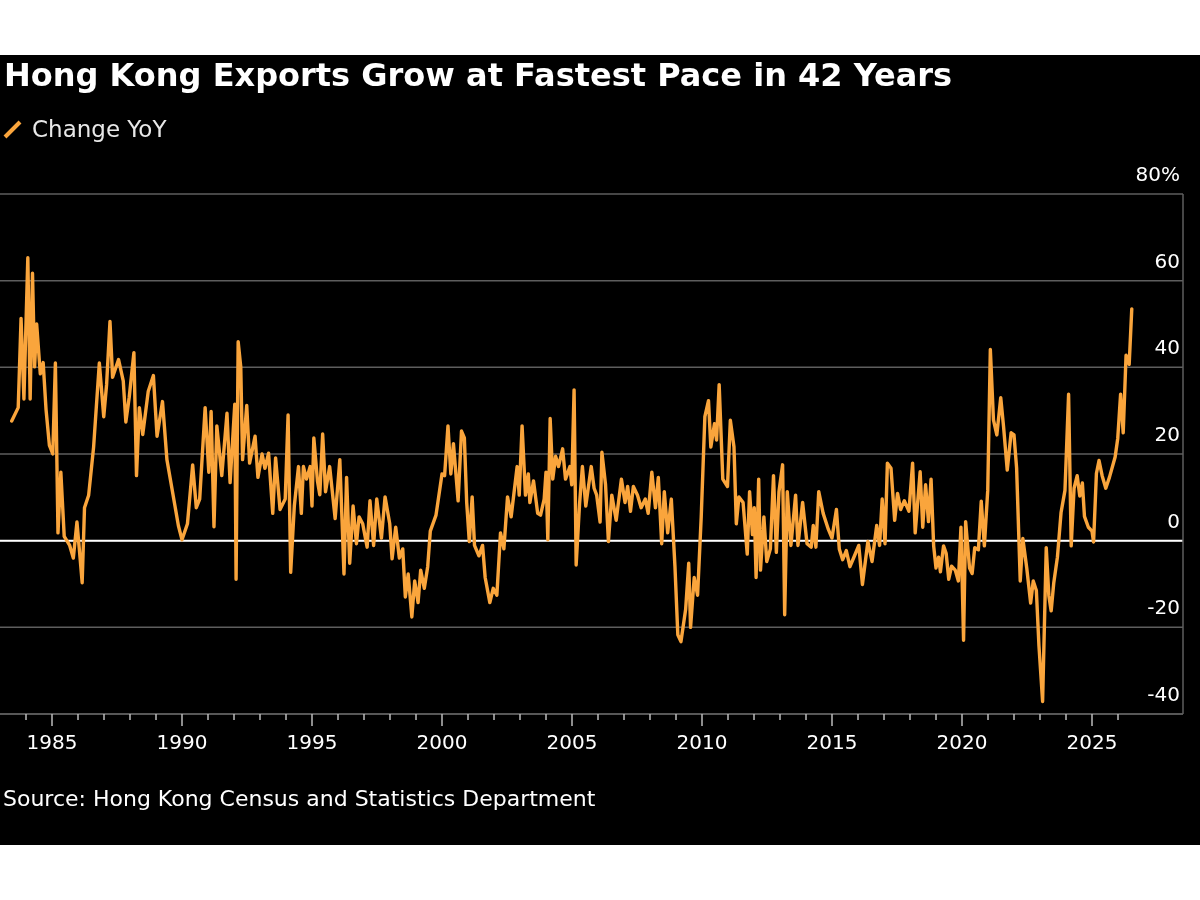 The height and width of the screenshot is (900, 1200). I want to click on x-tick-label: 1995, so click(312, 742).